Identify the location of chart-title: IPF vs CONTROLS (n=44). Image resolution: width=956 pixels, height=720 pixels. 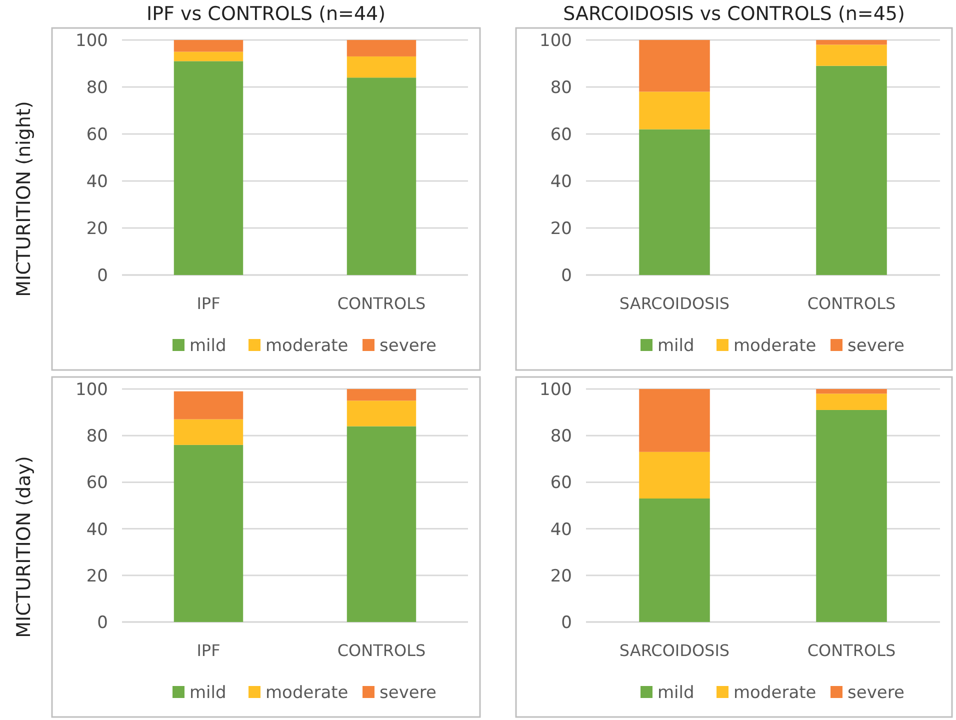
(266, 14).